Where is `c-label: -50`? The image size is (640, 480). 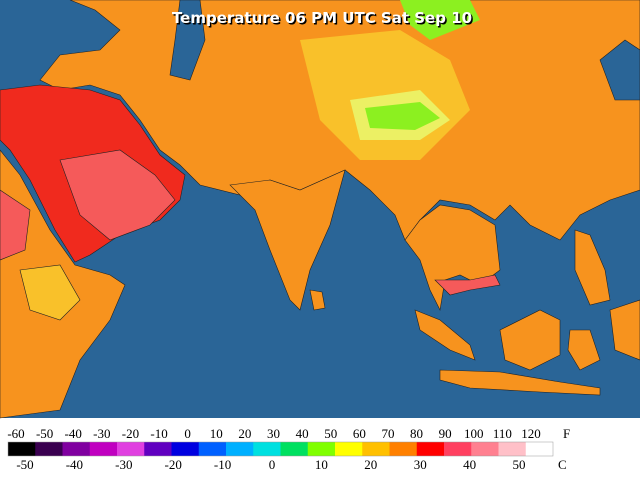 c-label: -50 is located at coordinates (24, 464).